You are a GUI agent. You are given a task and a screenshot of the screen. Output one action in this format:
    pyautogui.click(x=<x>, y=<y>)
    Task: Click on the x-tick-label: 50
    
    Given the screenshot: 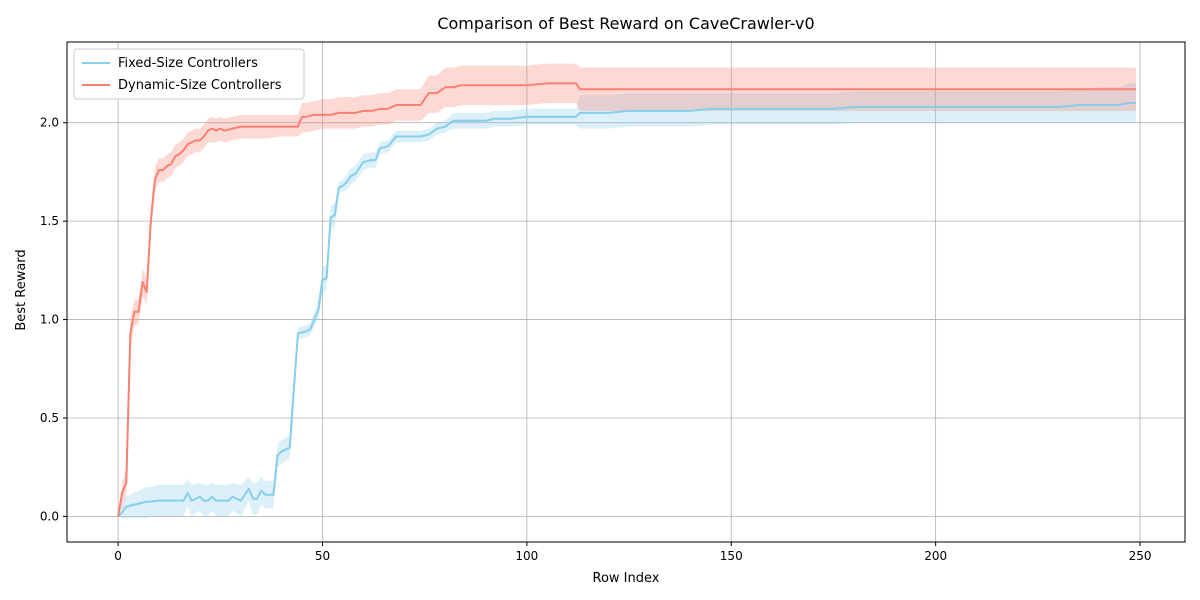 What is the action you would take?
    pyautogui.click(x=322, y=556)
    